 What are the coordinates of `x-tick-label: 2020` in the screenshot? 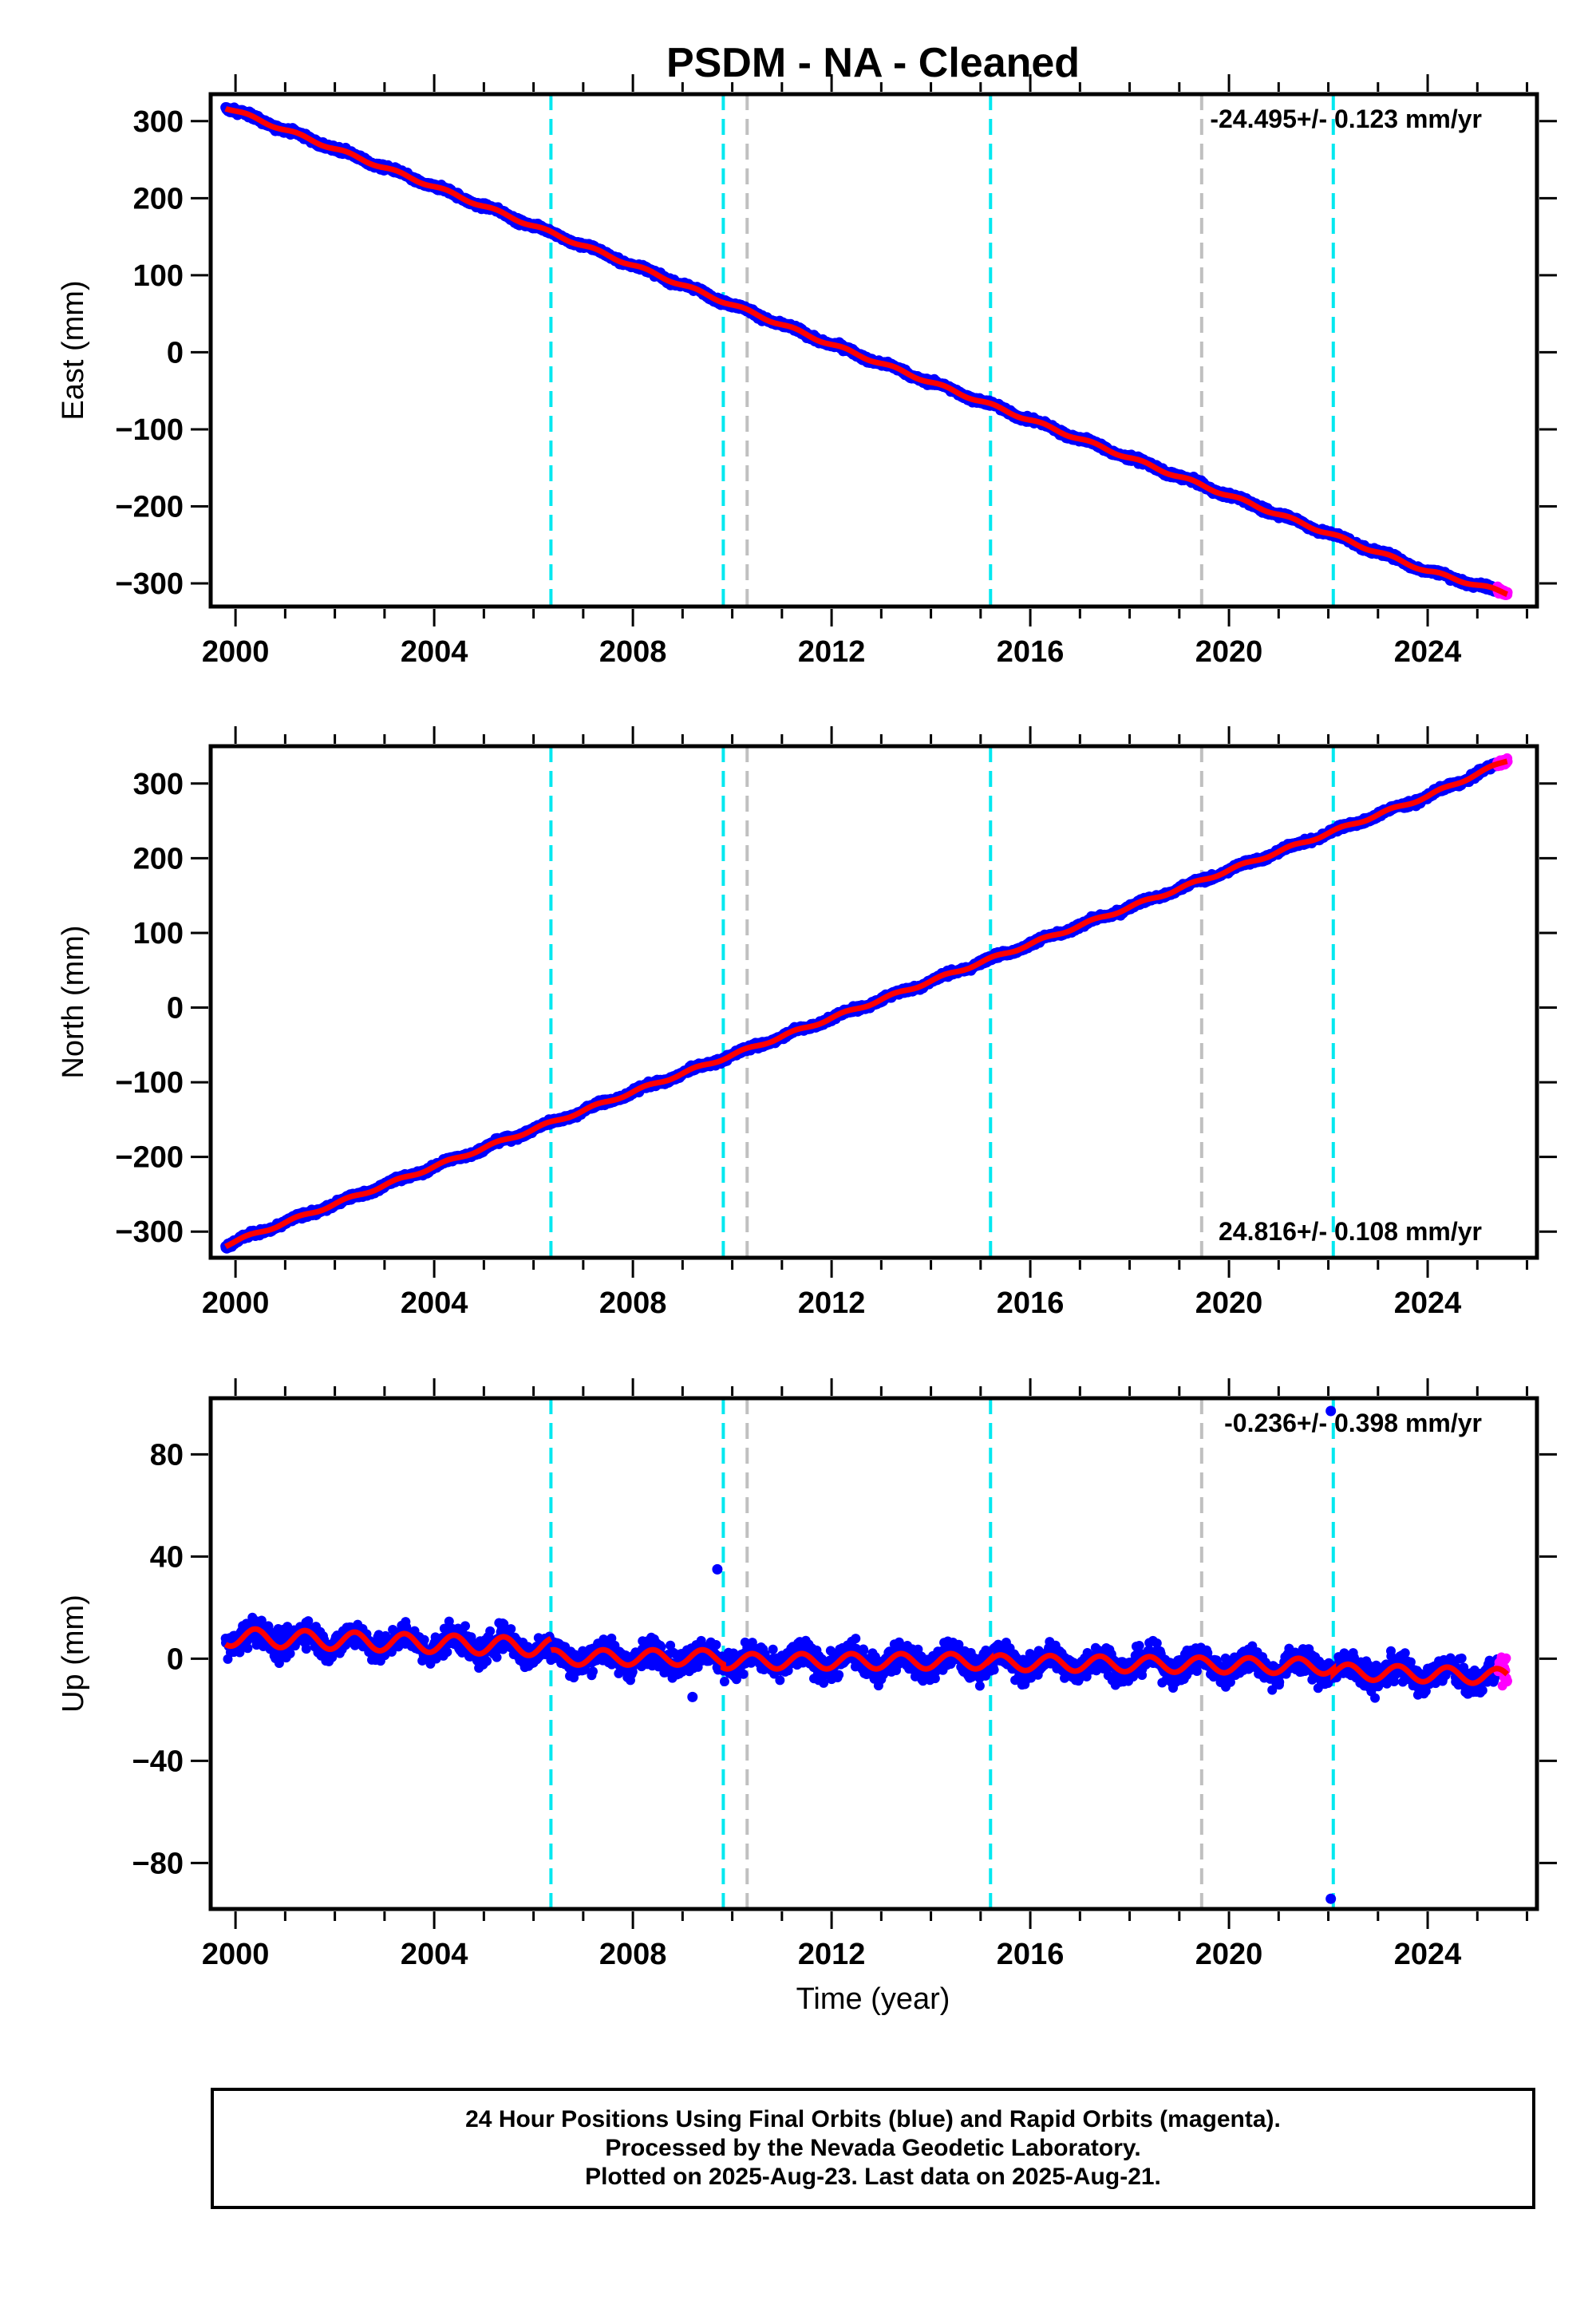 It's located at (1229, 652).